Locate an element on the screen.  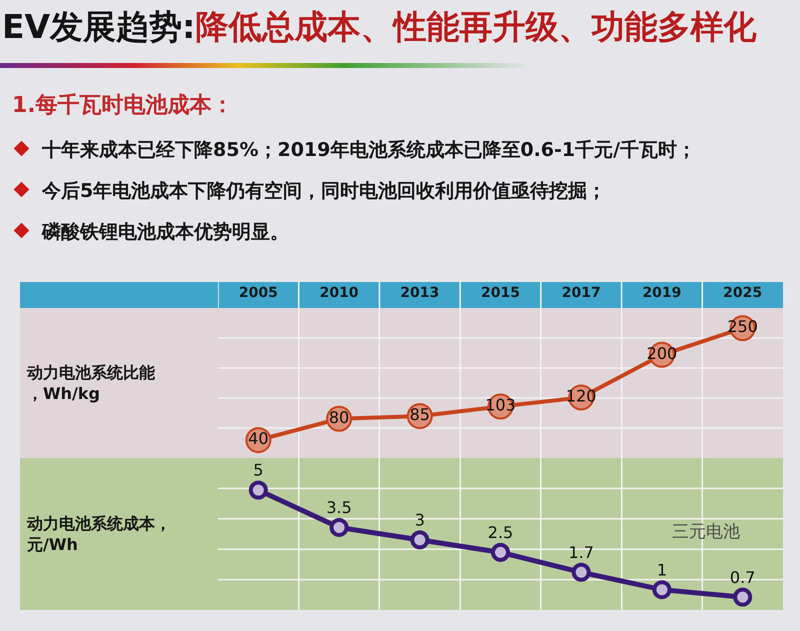
data-label: 120 is located at coordinates (581, 396).